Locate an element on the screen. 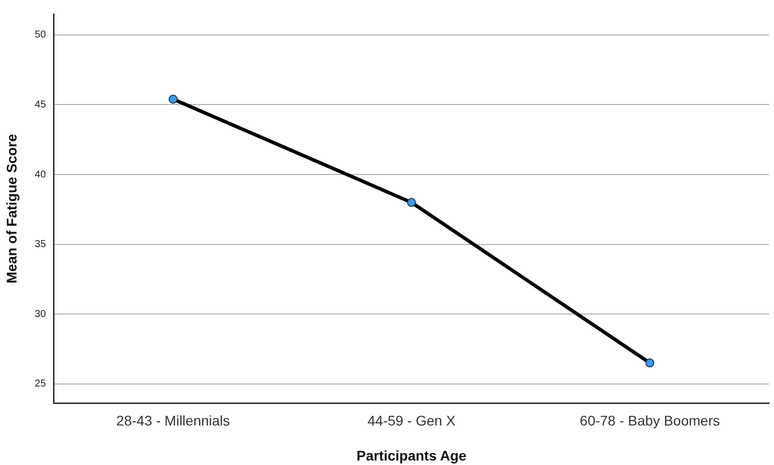 The image size is (774, 465). y-tick-label: 45 is located at coordinates (40, 104).